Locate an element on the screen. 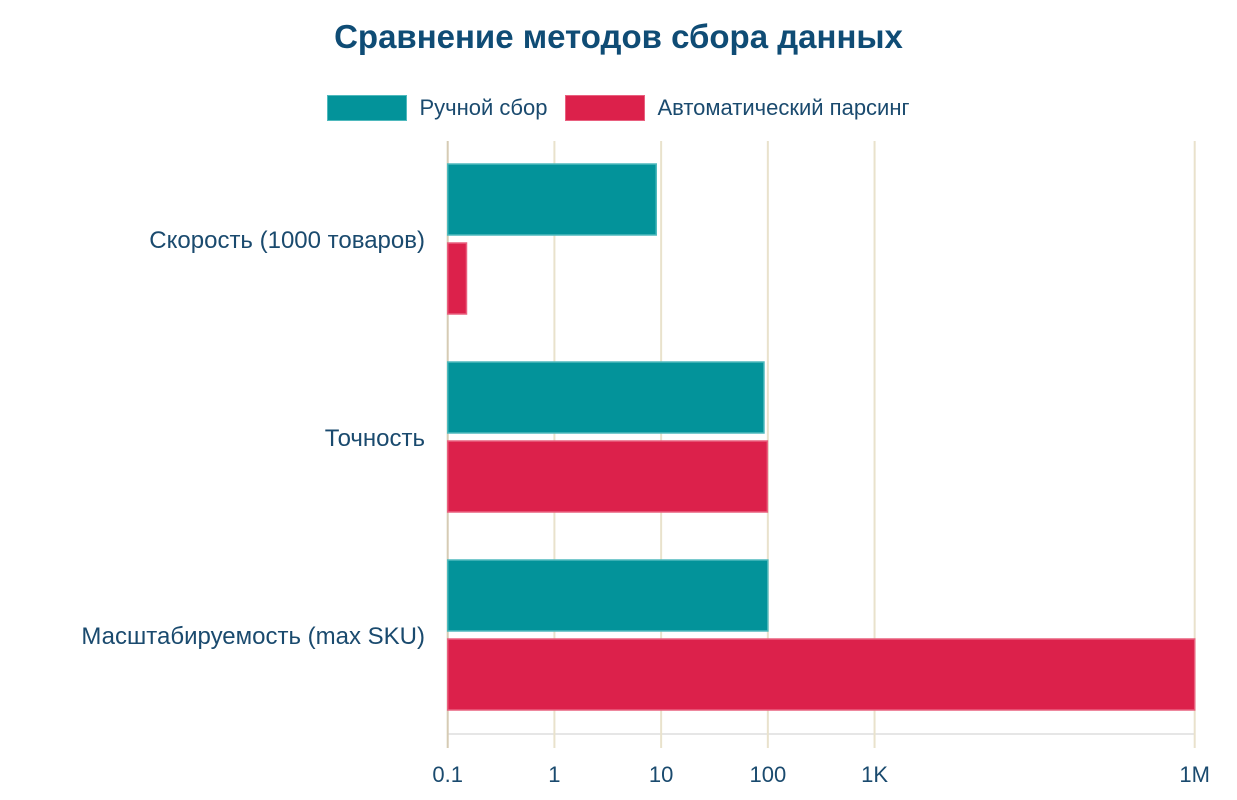 This screenshot has width=1237, height=800. legend-item-auto: Автоматический парсинг is located at coordinates (737, 108).